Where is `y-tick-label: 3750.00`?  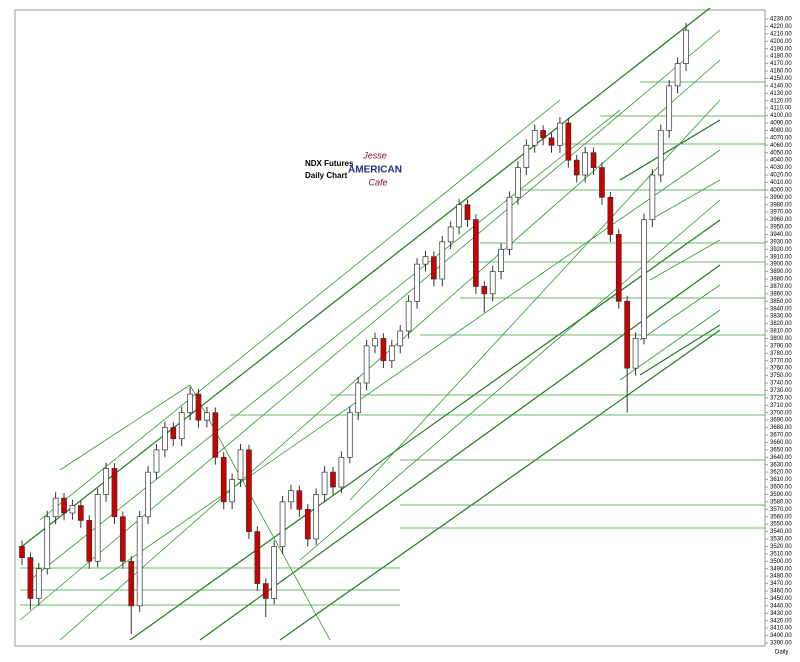
y-tick-label: 3750.00 is located at coordinates (781, 376).